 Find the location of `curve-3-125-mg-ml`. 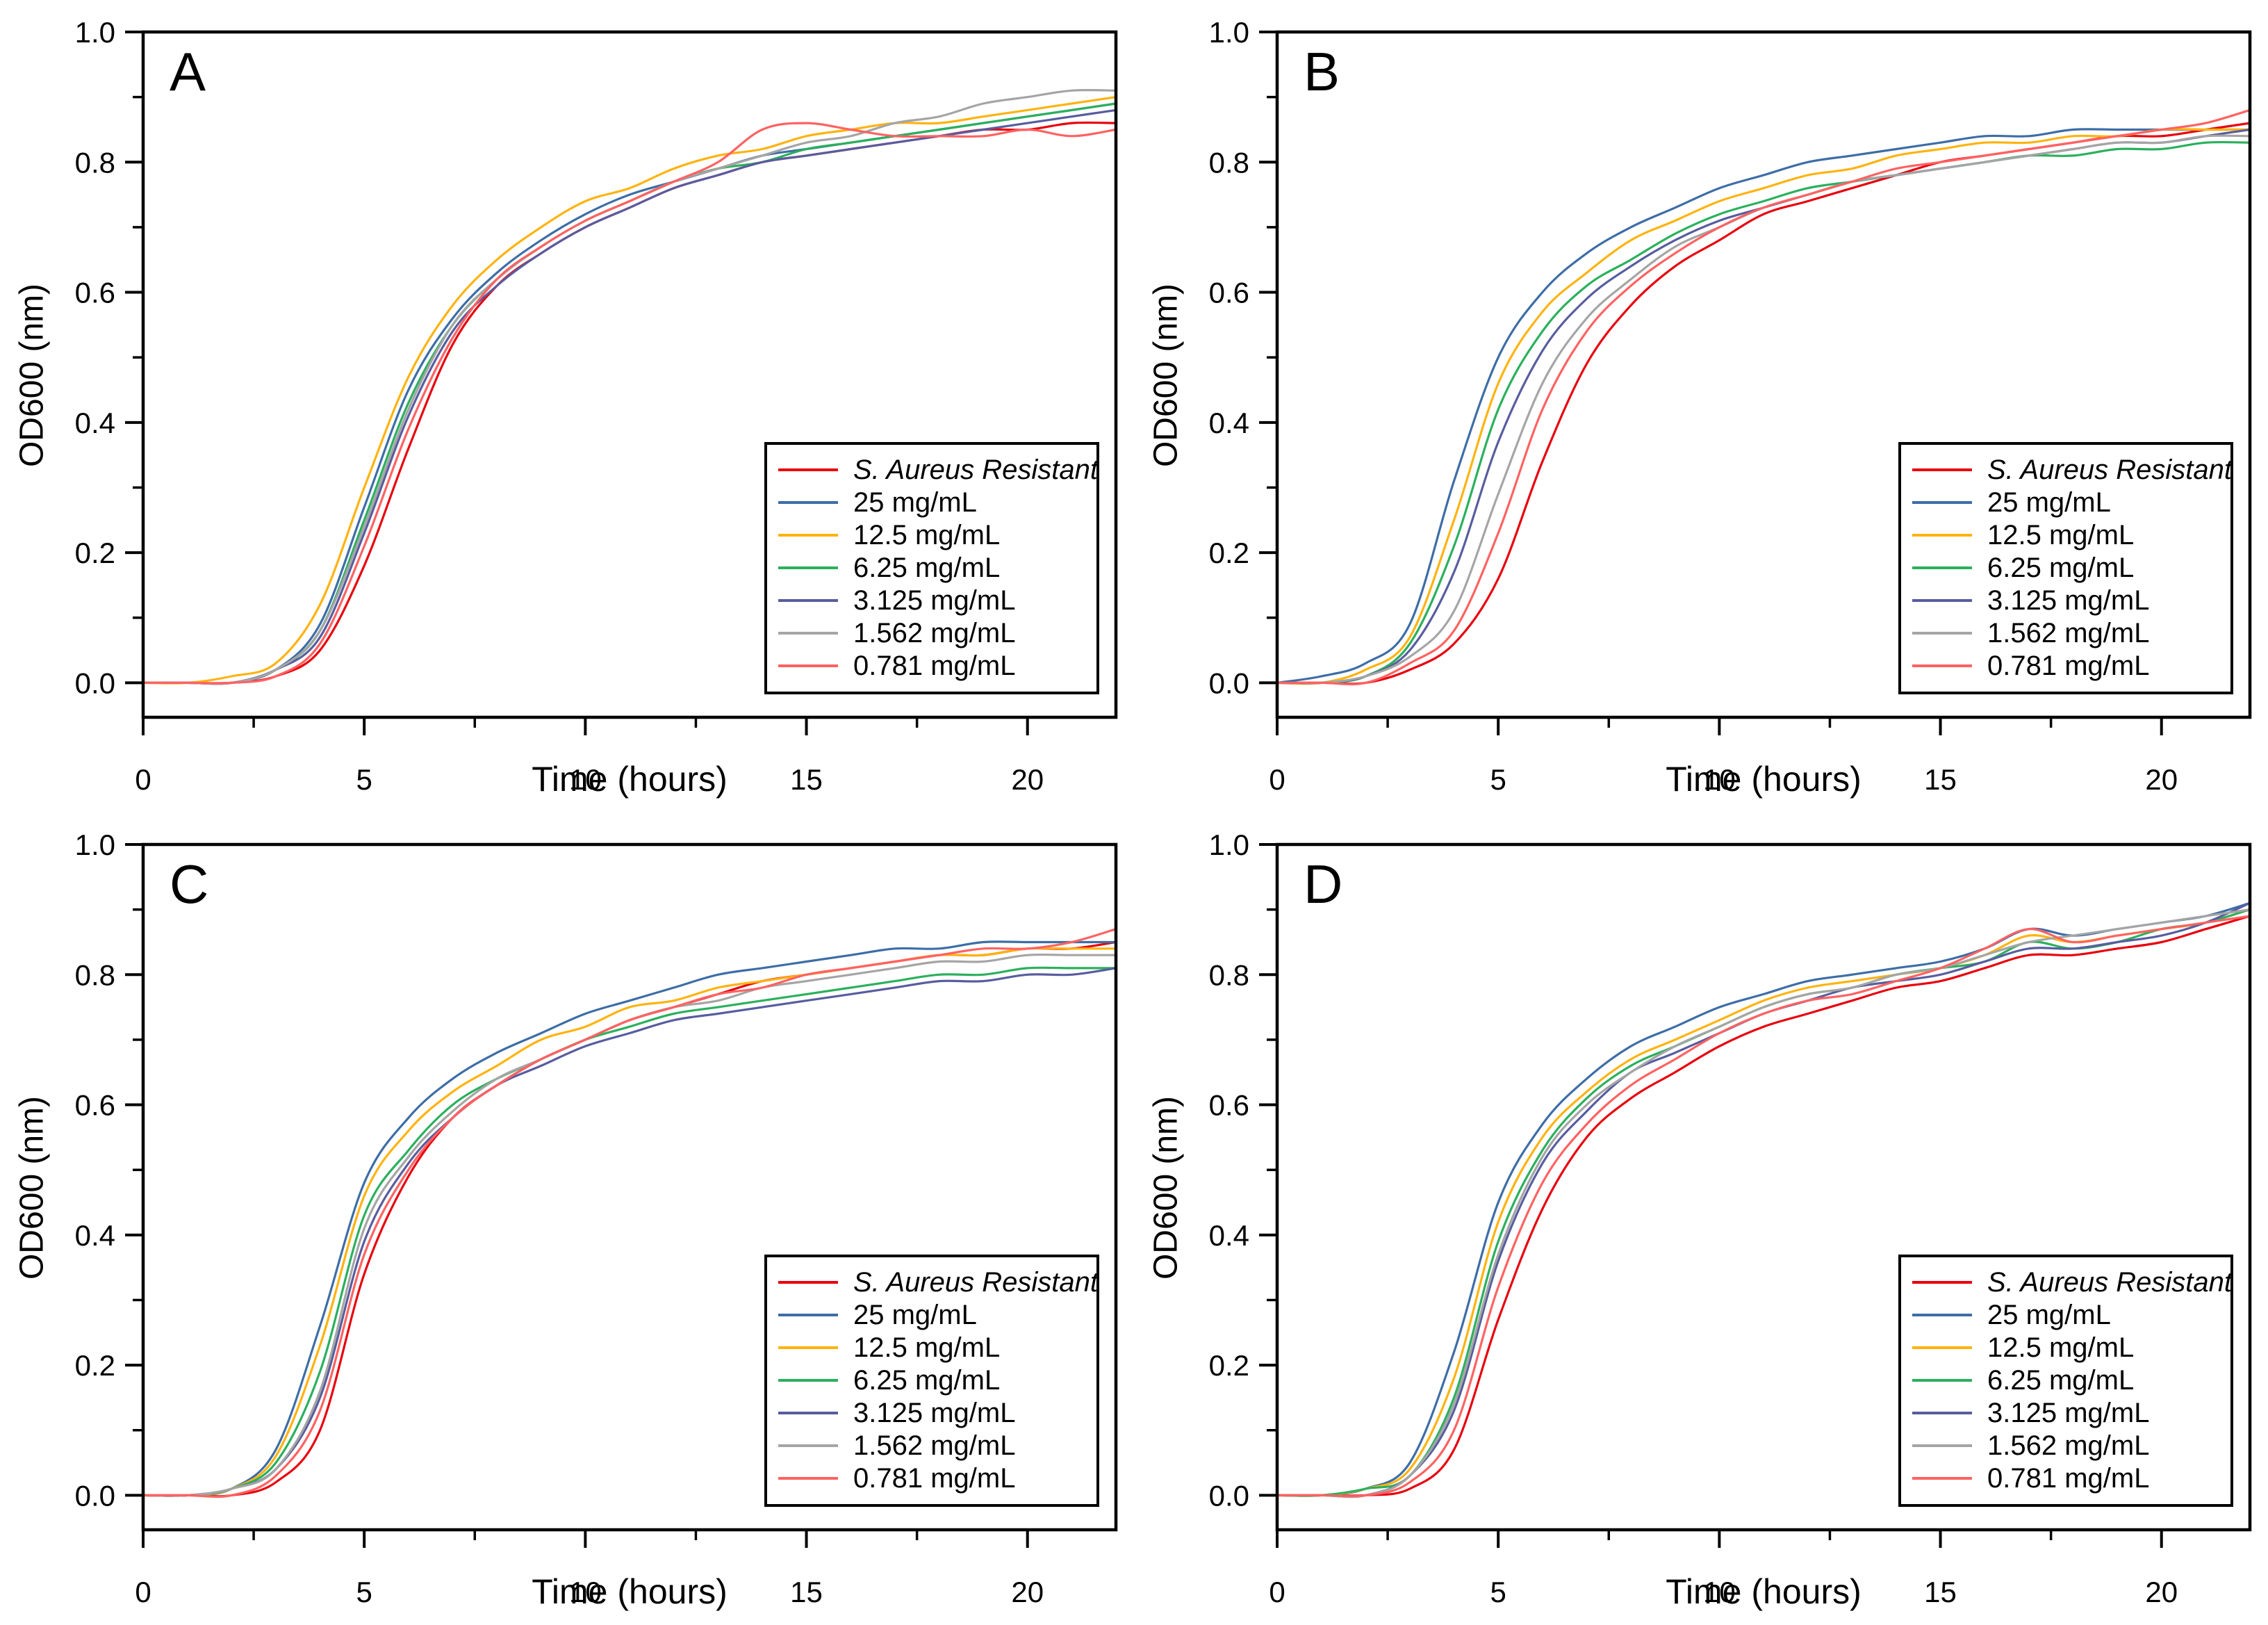

curve-3-125-mg-ml is located at coordinates (629, 1232).